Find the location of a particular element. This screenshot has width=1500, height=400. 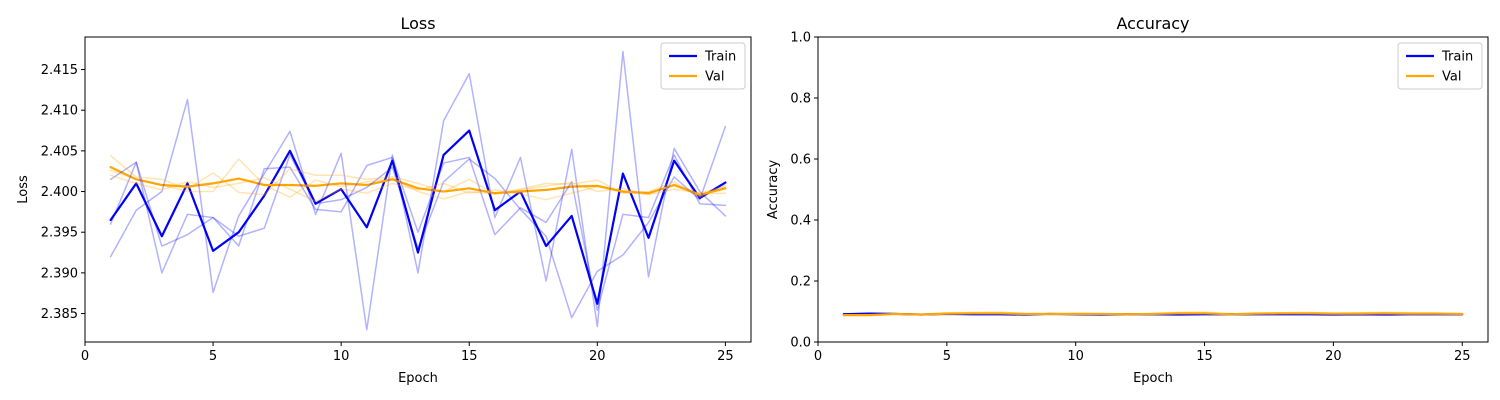

chart-title: Accuracy is located at coordinates (1152, 23).